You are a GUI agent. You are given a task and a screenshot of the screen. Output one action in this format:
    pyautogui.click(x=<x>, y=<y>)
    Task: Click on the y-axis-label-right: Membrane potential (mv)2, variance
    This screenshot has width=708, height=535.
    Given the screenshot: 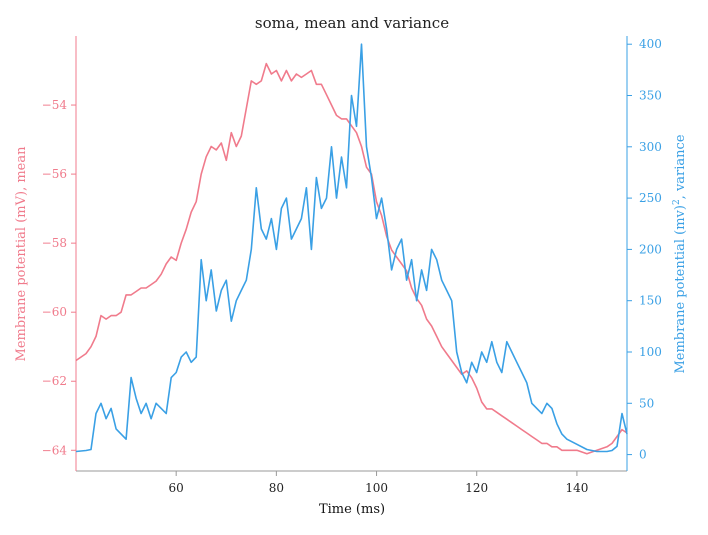 What is the action you would take?
    pyautogui.click(x=680, y=253)
    